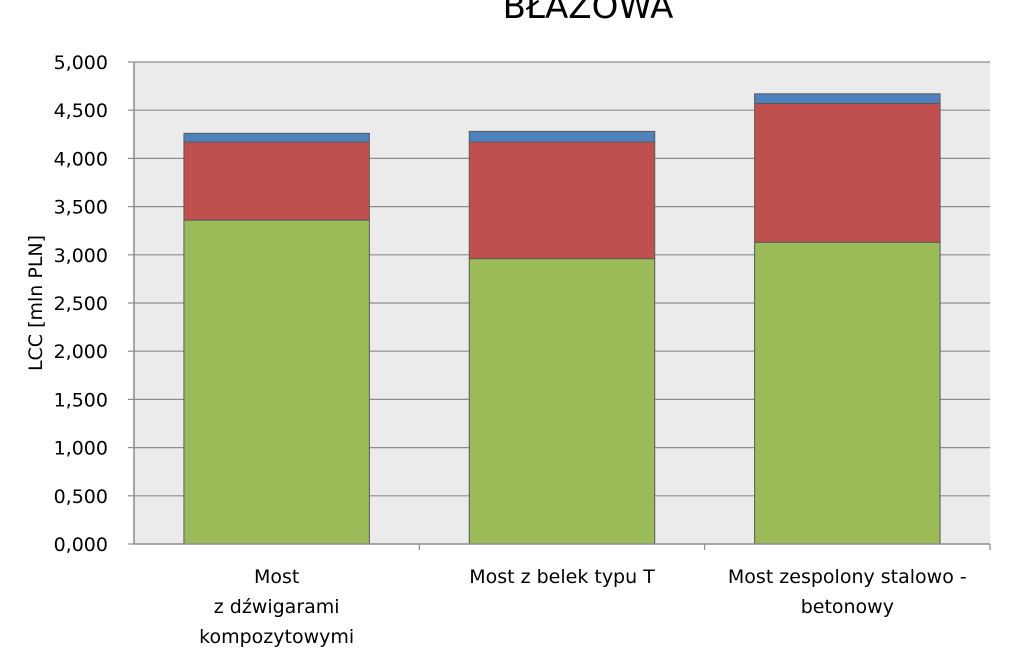 The image size is (1024, 660). What do you see at coordinates (276, 577) in the screenshot?
I see `x-category-label: Most` at bounding box center [276, 577].